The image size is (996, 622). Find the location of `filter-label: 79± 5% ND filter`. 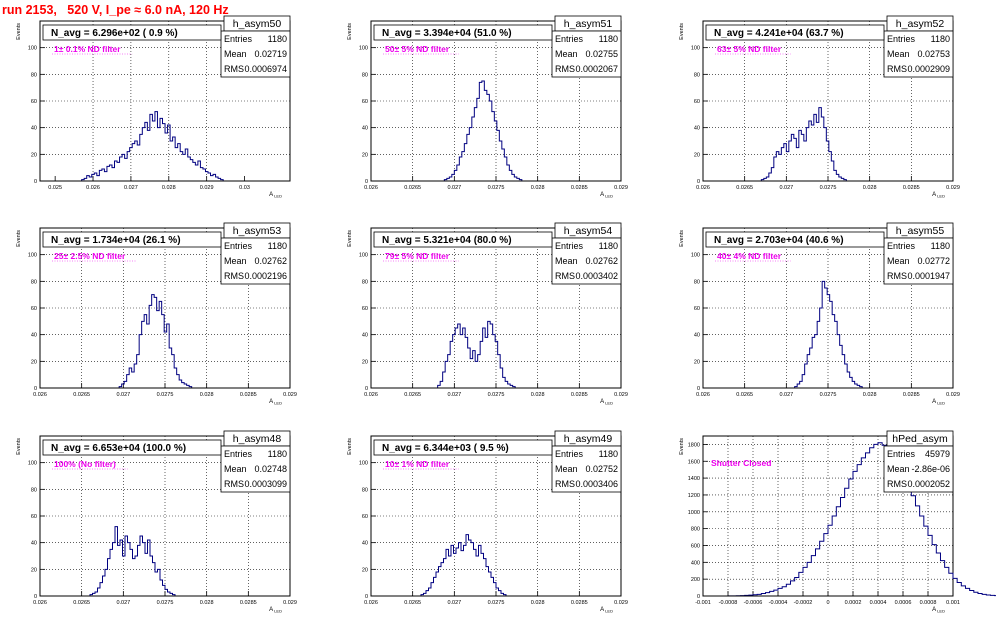

filter-label: 79± 5% ND filter is located at coordinates (417, 256).